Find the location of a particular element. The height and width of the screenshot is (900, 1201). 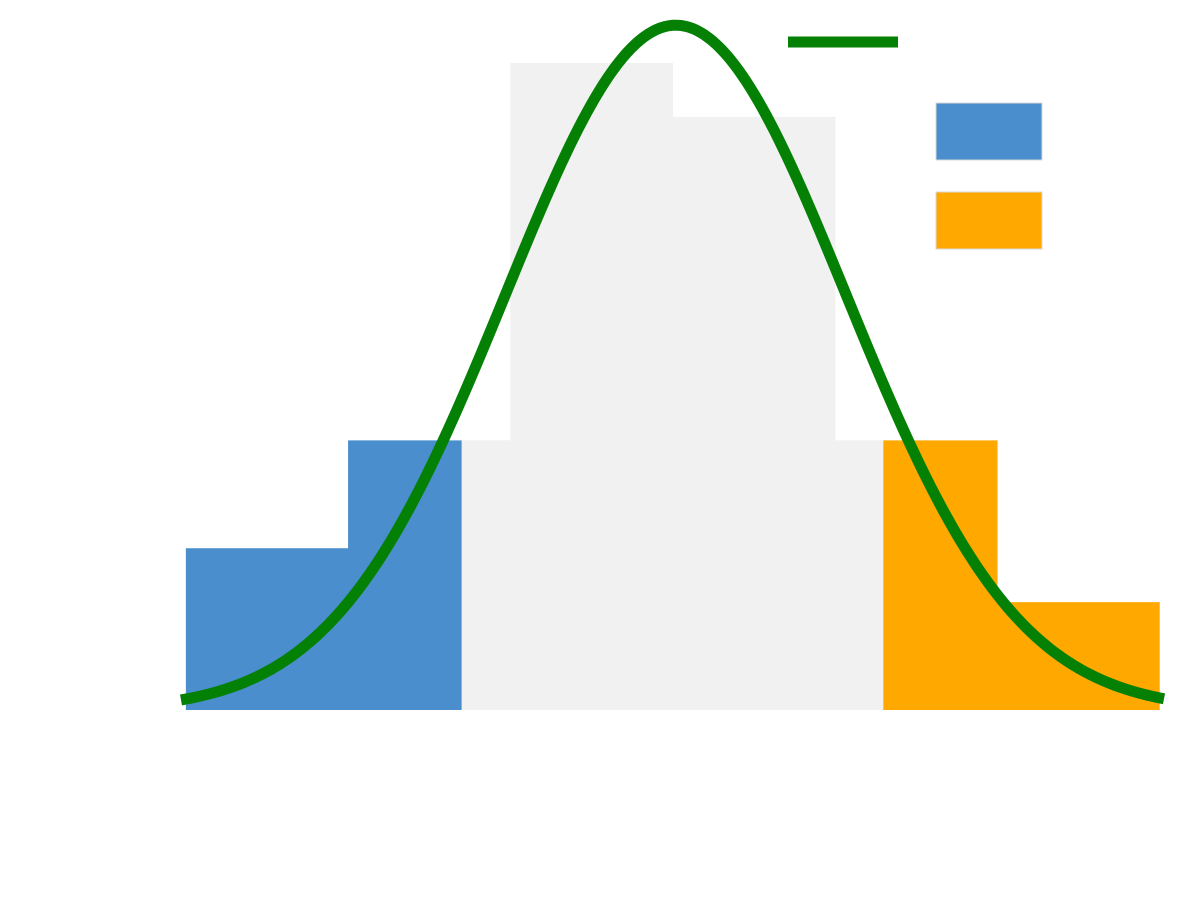

legend is located at coordinates (915, 143).